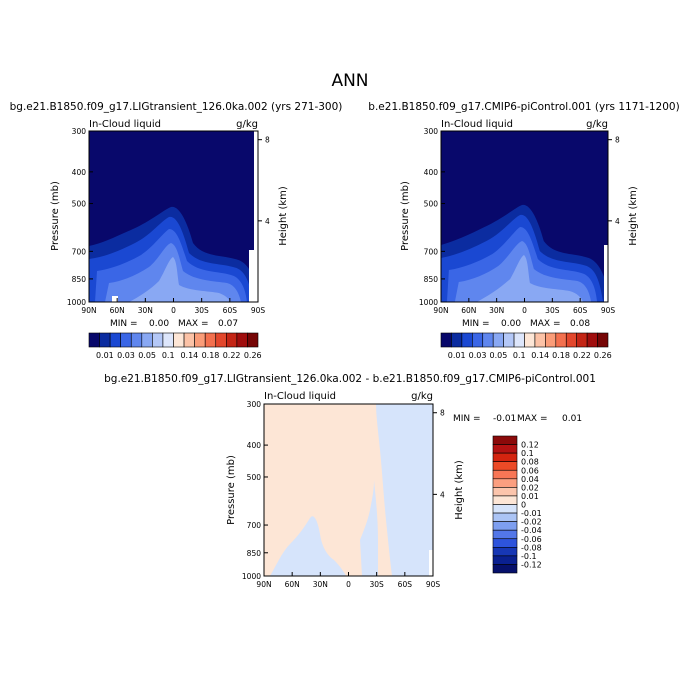  Describe the element at coordinates (527, 453) in the screenshot. I see `colorbar-label: 0.1` at that location.